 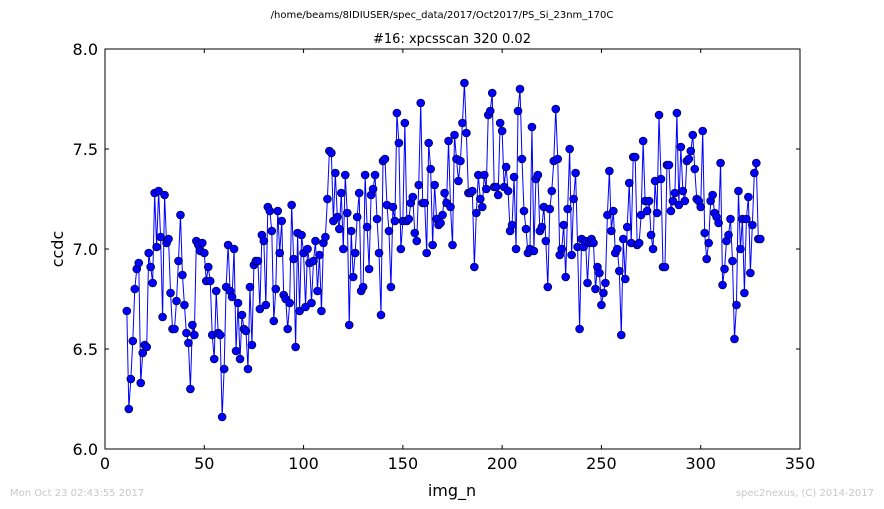 I want to click on x-axis-label: img_n, so click(x=452, y=491).